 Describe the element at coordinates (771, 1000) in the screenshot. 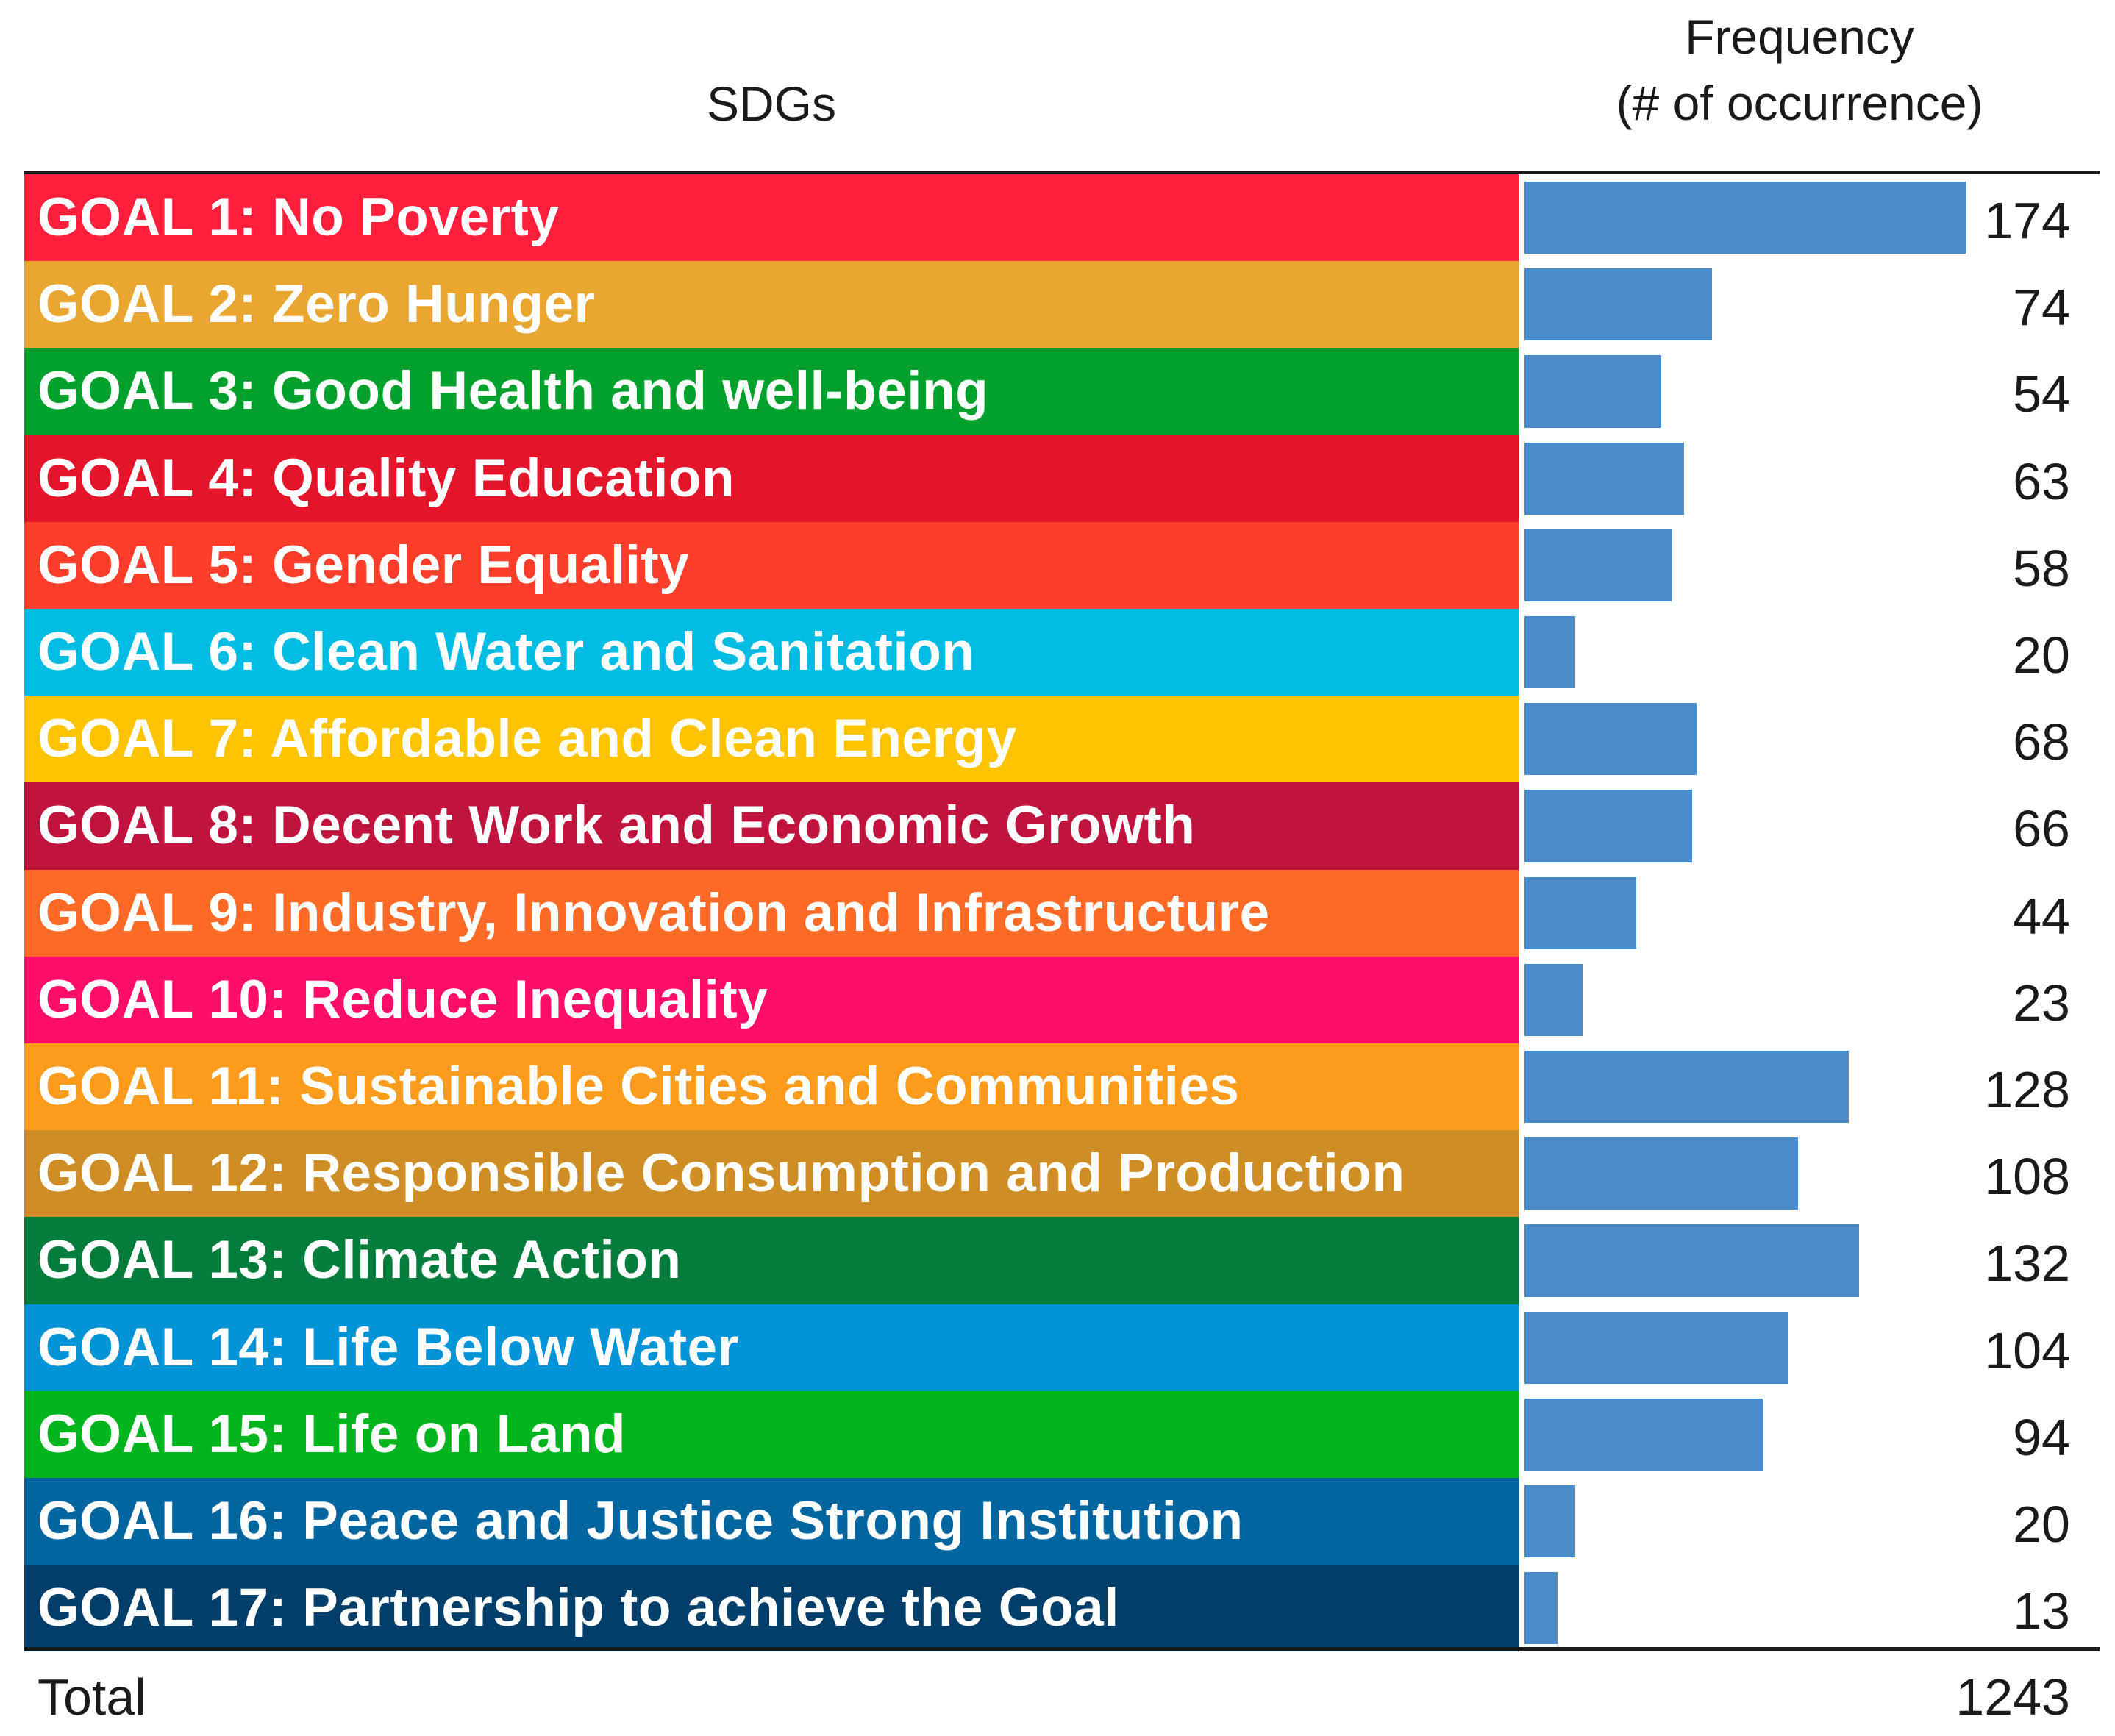

I see `sdg-row: GOAL 10: Reduce Inequality` at that location.